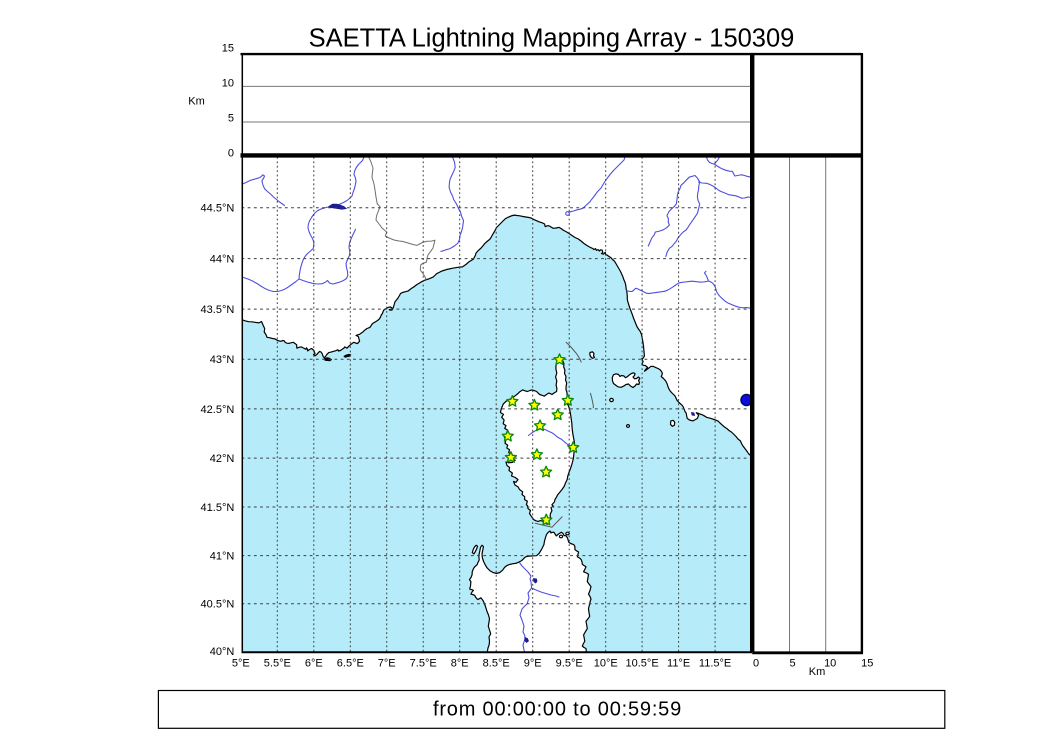  I want to click on svg-text: 40°N, so click(222, 652).